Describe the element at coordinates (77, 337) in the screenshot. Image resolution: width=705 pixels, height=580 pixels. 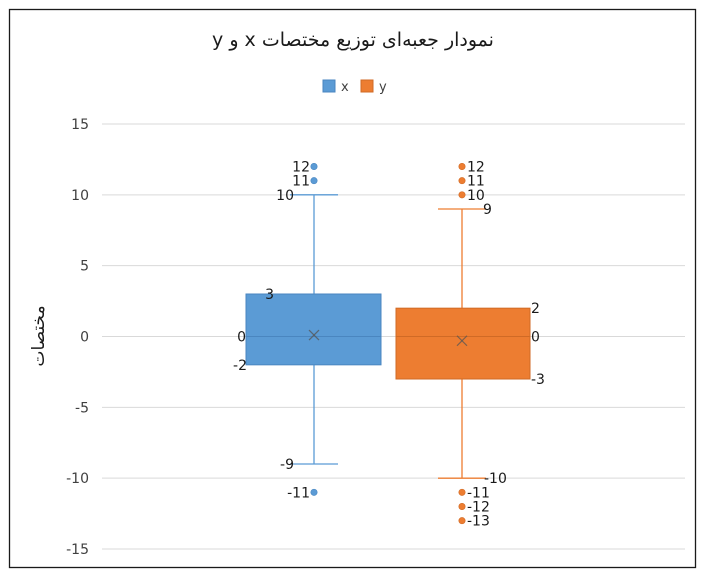
I see `y-axis-ticks: -15 -10 -5 0 5 10 15` at that location.